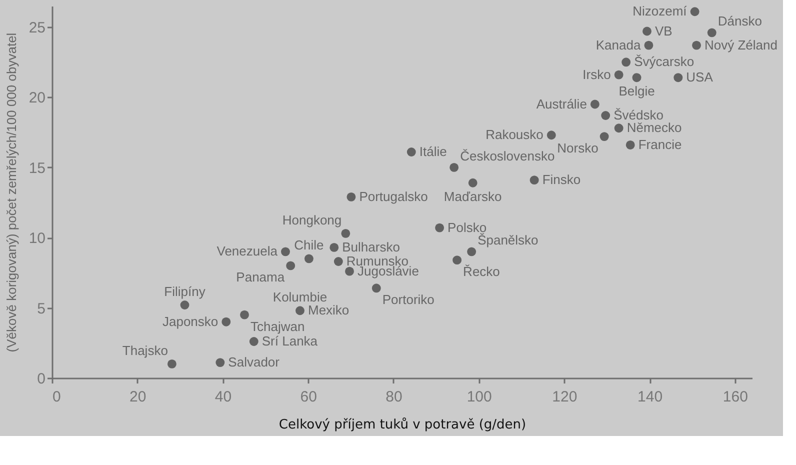  Describe the element at coordinates (277, 326) in the screenshot. I see `annotation: Tchajwan` at that location.